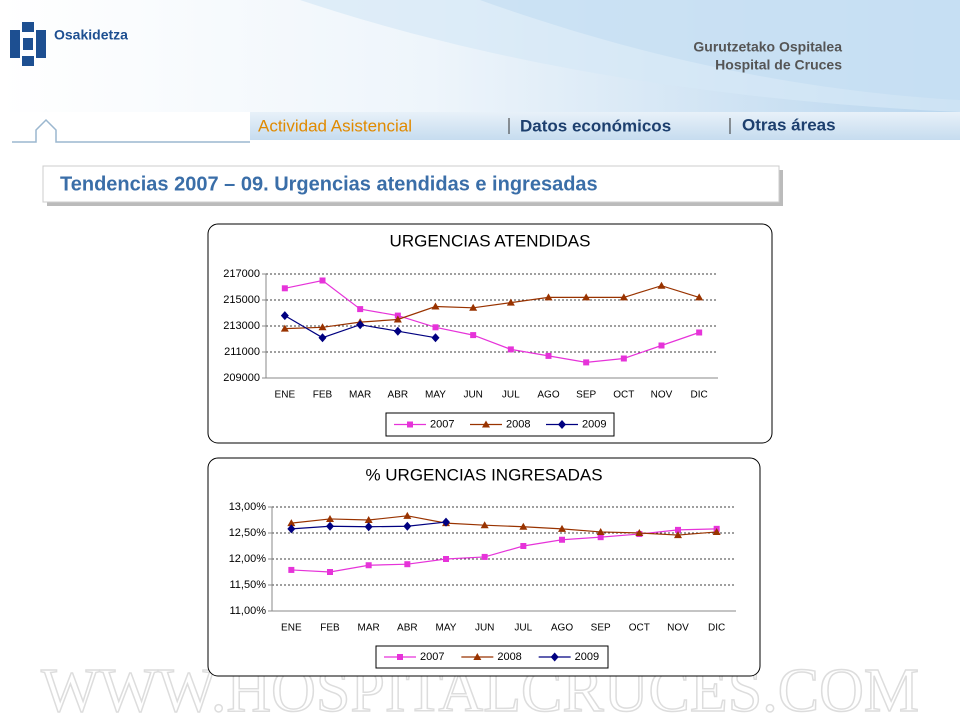 The width and height of the screenshot is (960, 720). What do you see at coordinates (241, 326) in the screenshot?
I see `y-tick-label: 213000` at bounding box center [241, 326].